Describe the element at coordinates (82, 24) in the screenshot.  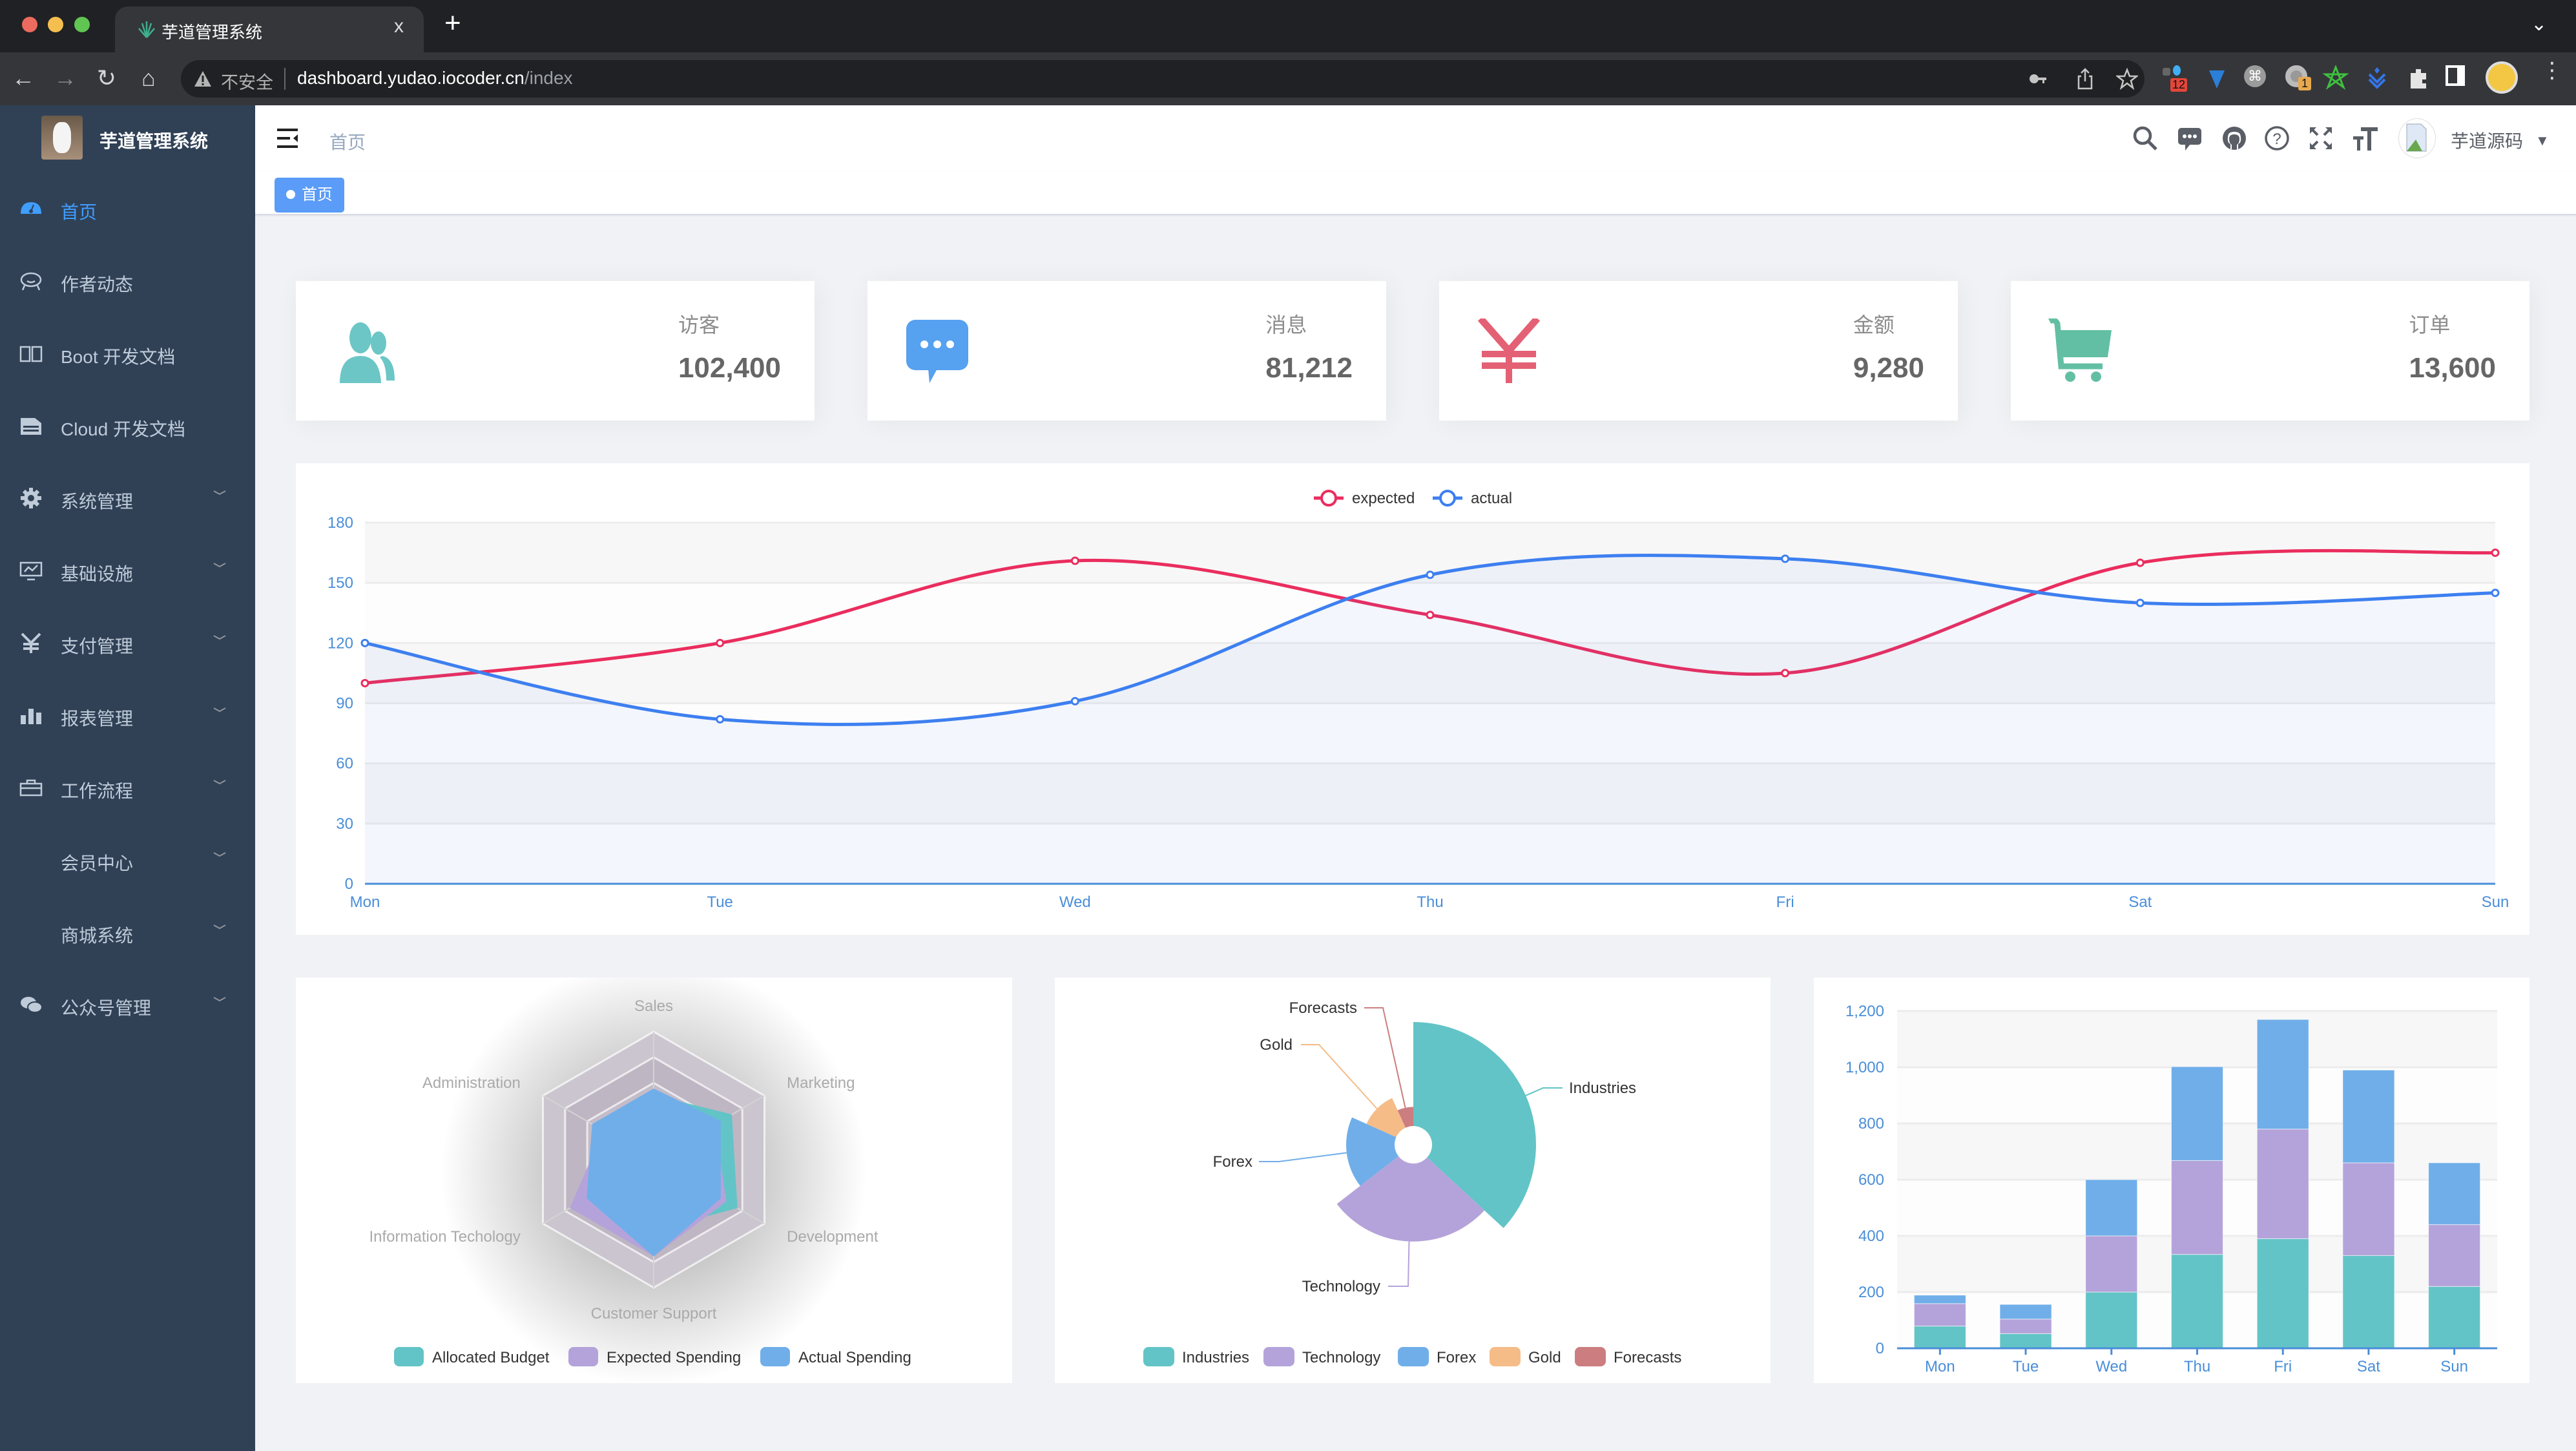
I see `window-maximize-button` at that location.